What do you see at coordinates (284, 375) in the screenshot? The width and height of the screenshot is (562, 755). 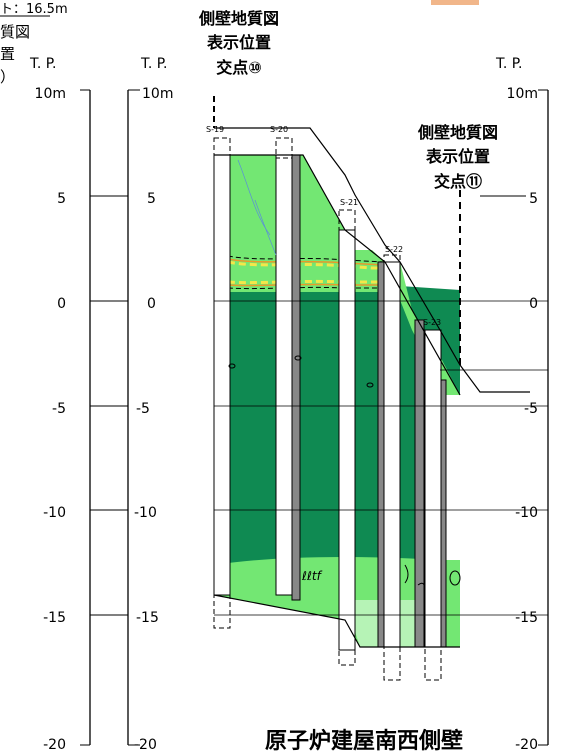 I see `borehole-s20` at bounding box center [284, 375].